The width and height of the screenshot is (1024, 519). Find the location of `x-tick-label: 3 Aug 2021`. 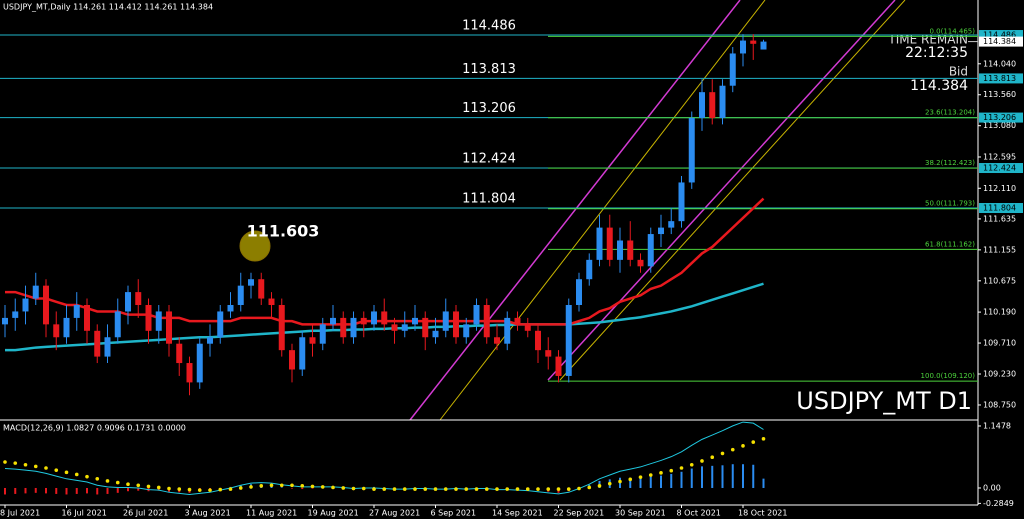

x-tick-label: 3 Aug 2021 is located at coordinates (208, 513).